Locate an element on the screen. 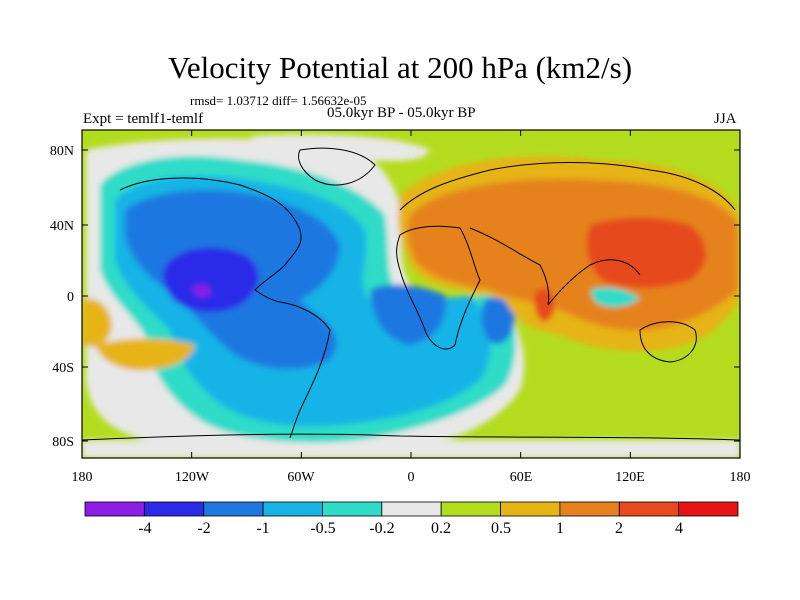  field-level-near-zero-north is located at coordinates (340, 147).